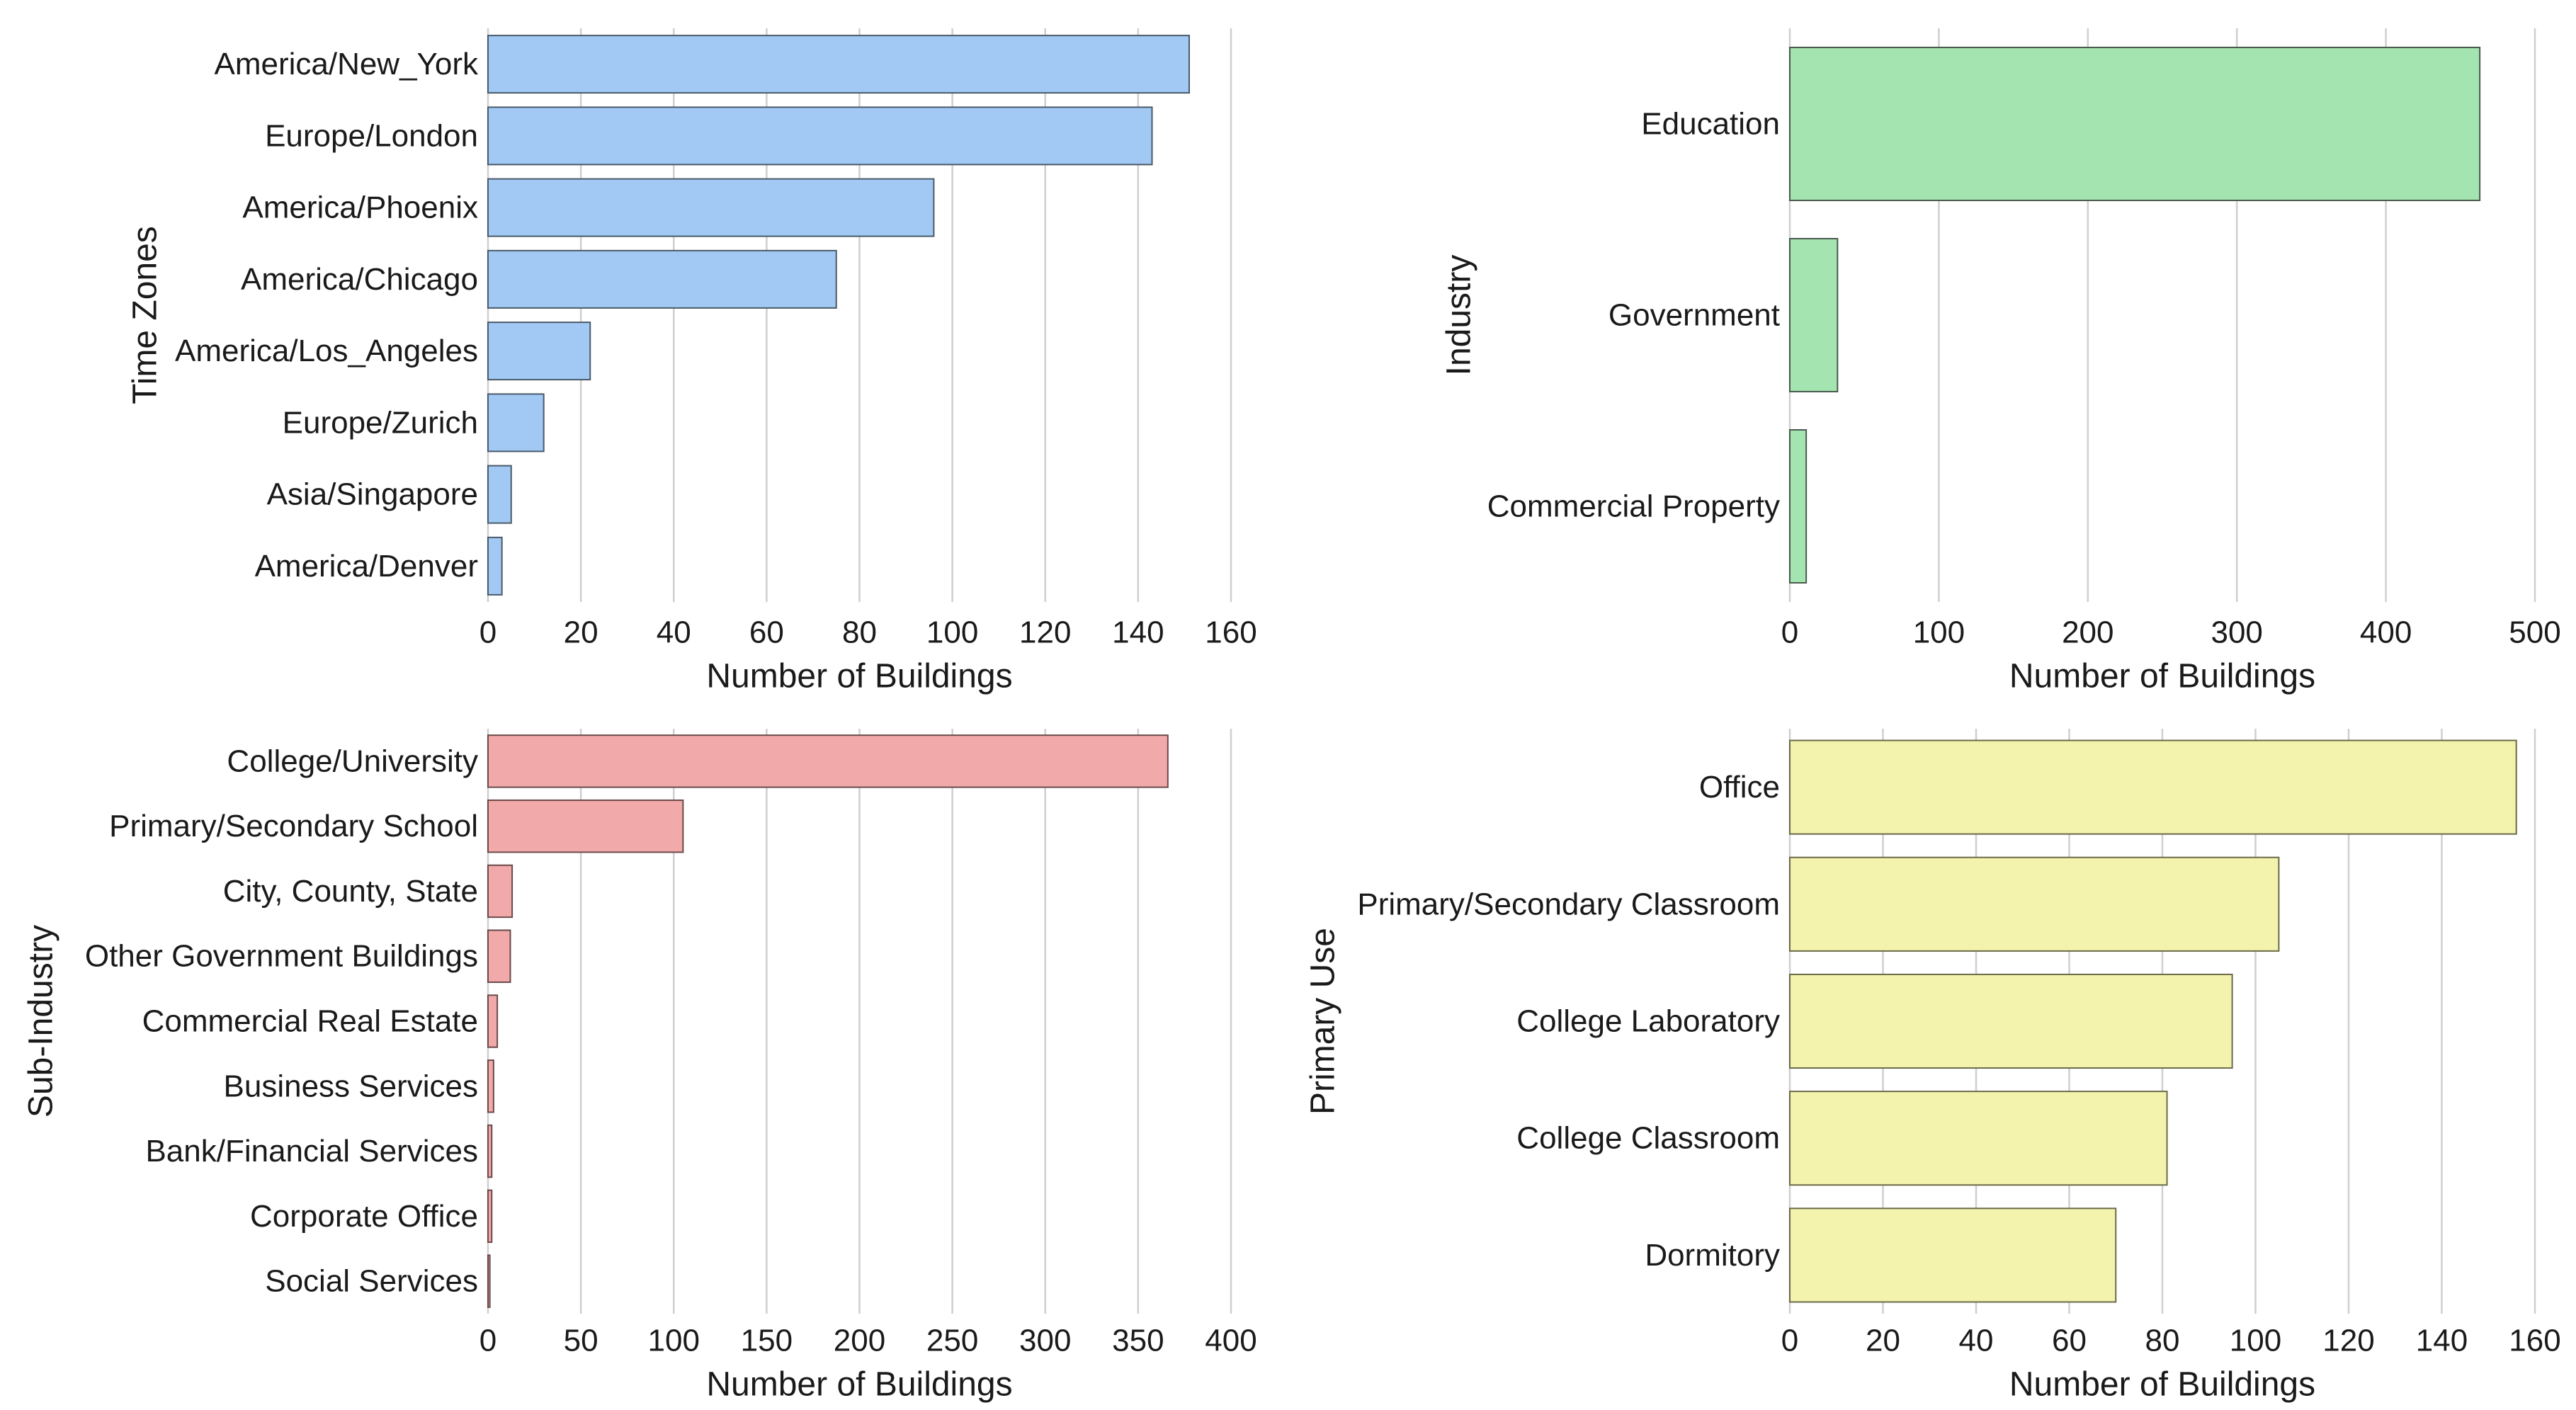  Describe the element at coordinates (674, 632) in the screenshot. I see `timezones-xtick-label-2: 40` at that location.